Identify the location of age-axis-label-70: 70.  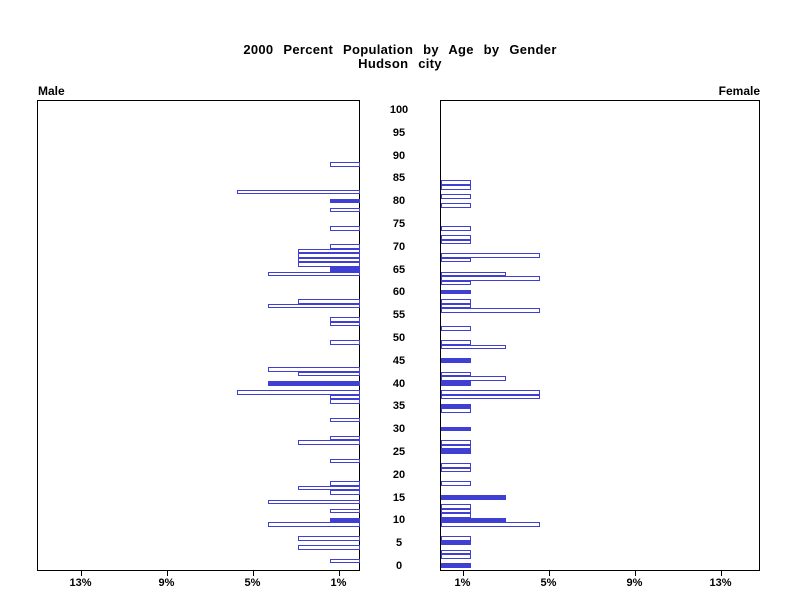
(399, 246).